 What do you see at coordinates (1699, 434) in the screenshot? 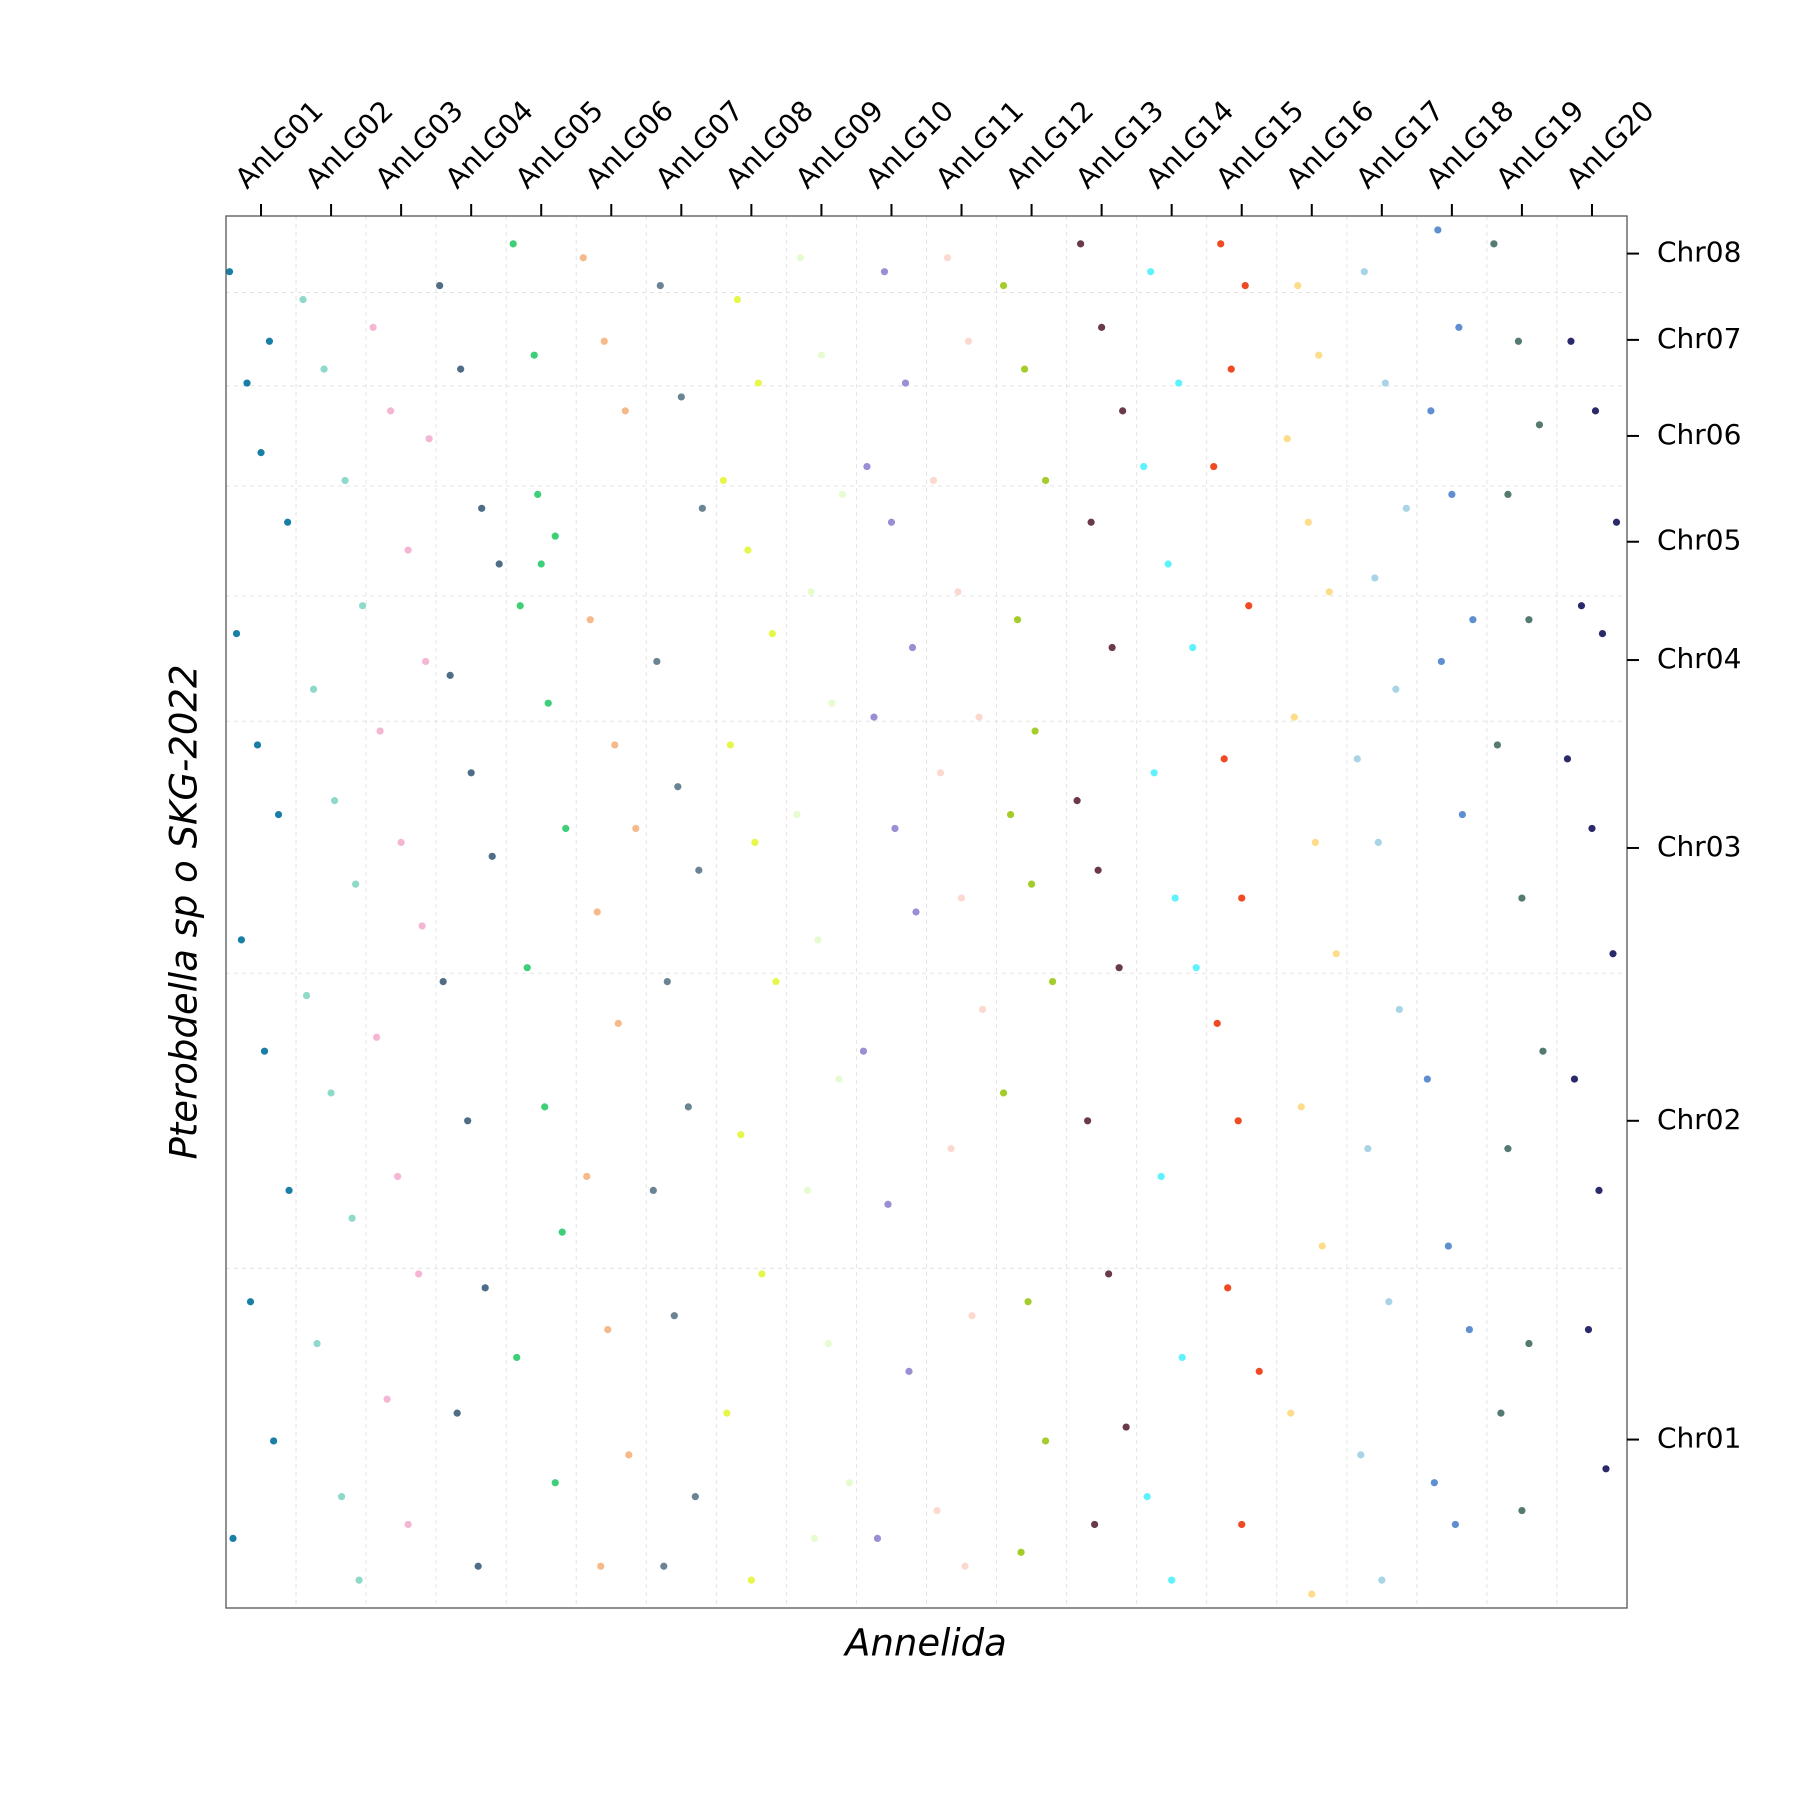
I see `y-tick-label: Chr06` at bounding box center [1699, 434].